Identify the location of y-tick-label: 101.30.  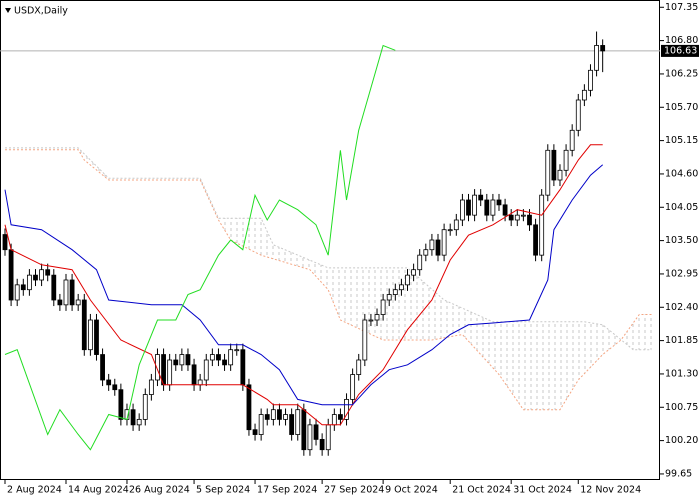
(681, 373).